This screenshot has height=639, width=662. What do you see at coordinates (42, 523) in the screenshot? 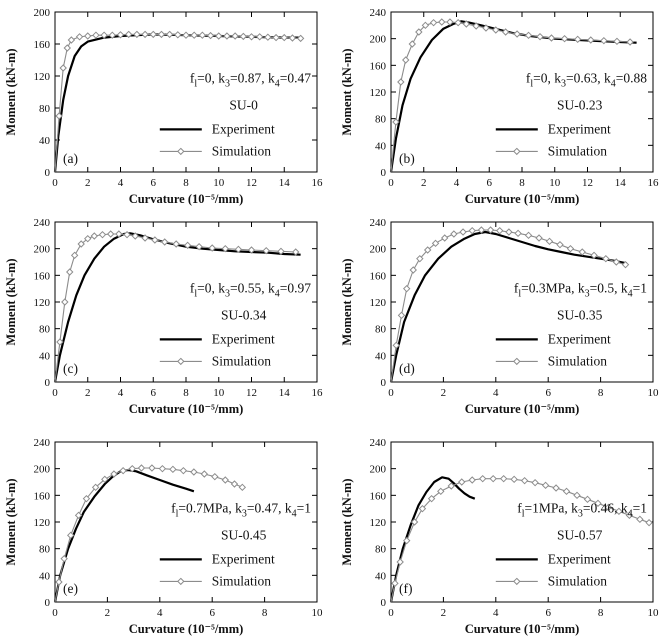
I see `y-tick-label: 120` at bounding box center [42, 523].